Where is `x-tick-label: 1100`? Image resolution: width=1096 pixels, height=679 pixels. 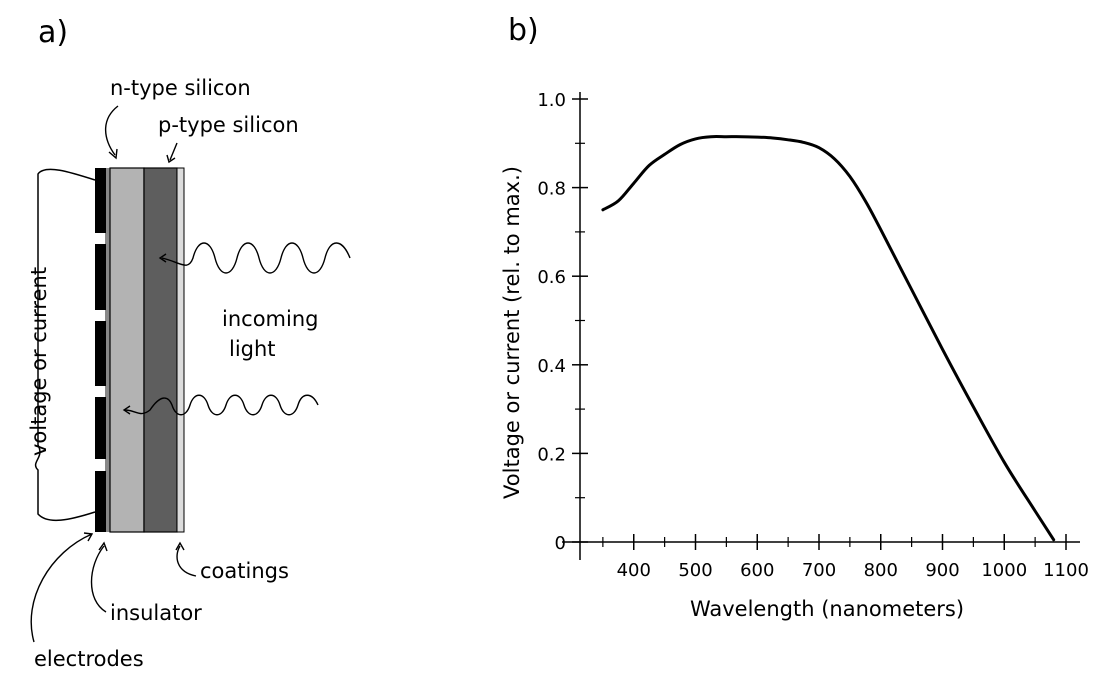 x-tick-label: 1100 is located at coordinates (1066, 570).